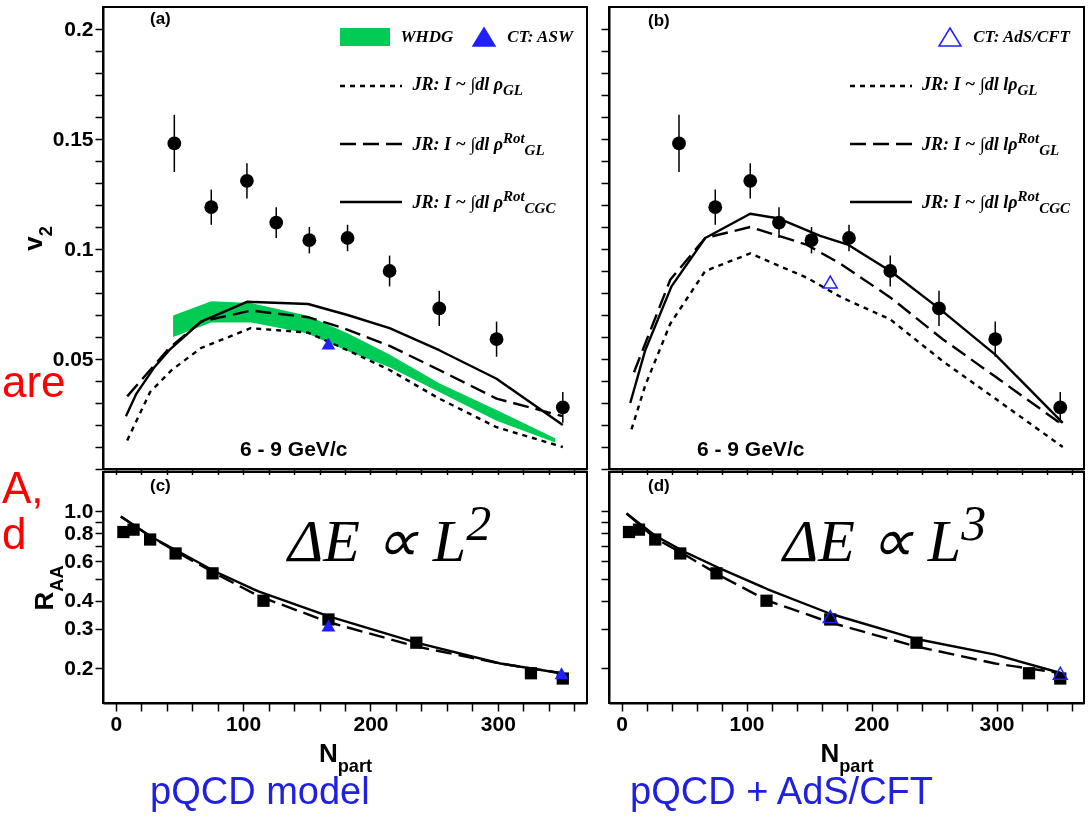  I want to click on y-tick-label: 0.8, so click(79, 532).